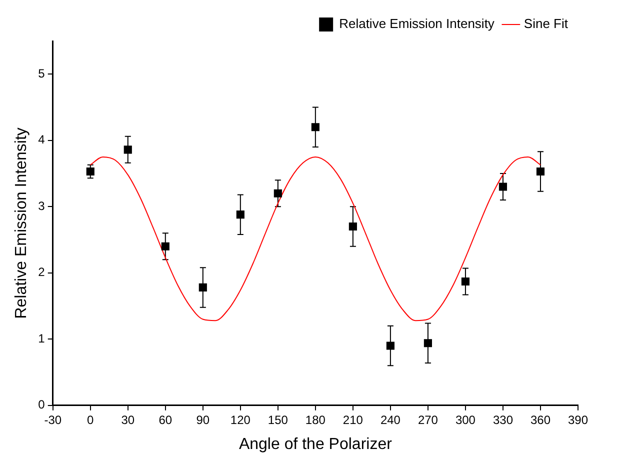 This screenshot has width=617, height=468. Describe the element at coordinates (42, 139) in the screenshot. I see `y-tick-label: 4` at that location.